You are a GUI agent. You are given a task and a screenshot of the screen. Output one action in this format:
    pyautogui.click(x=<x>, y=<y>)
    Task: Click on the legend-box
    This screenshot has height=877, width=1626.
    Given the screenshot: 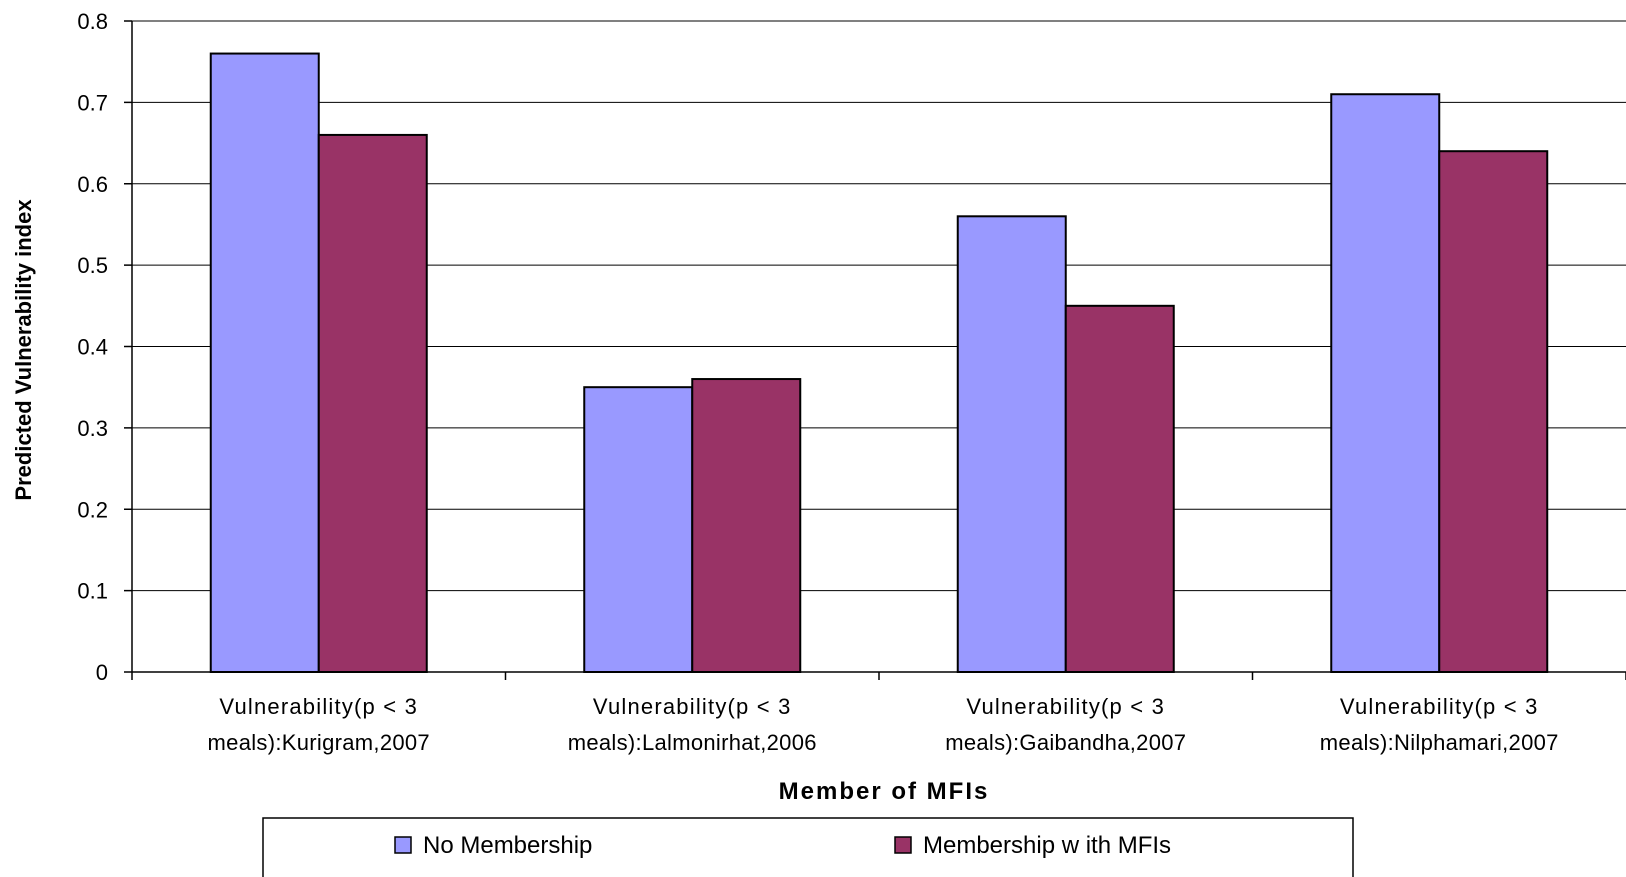 What is the action you would take?
    pyautogui.click(x=808, y=847)
    